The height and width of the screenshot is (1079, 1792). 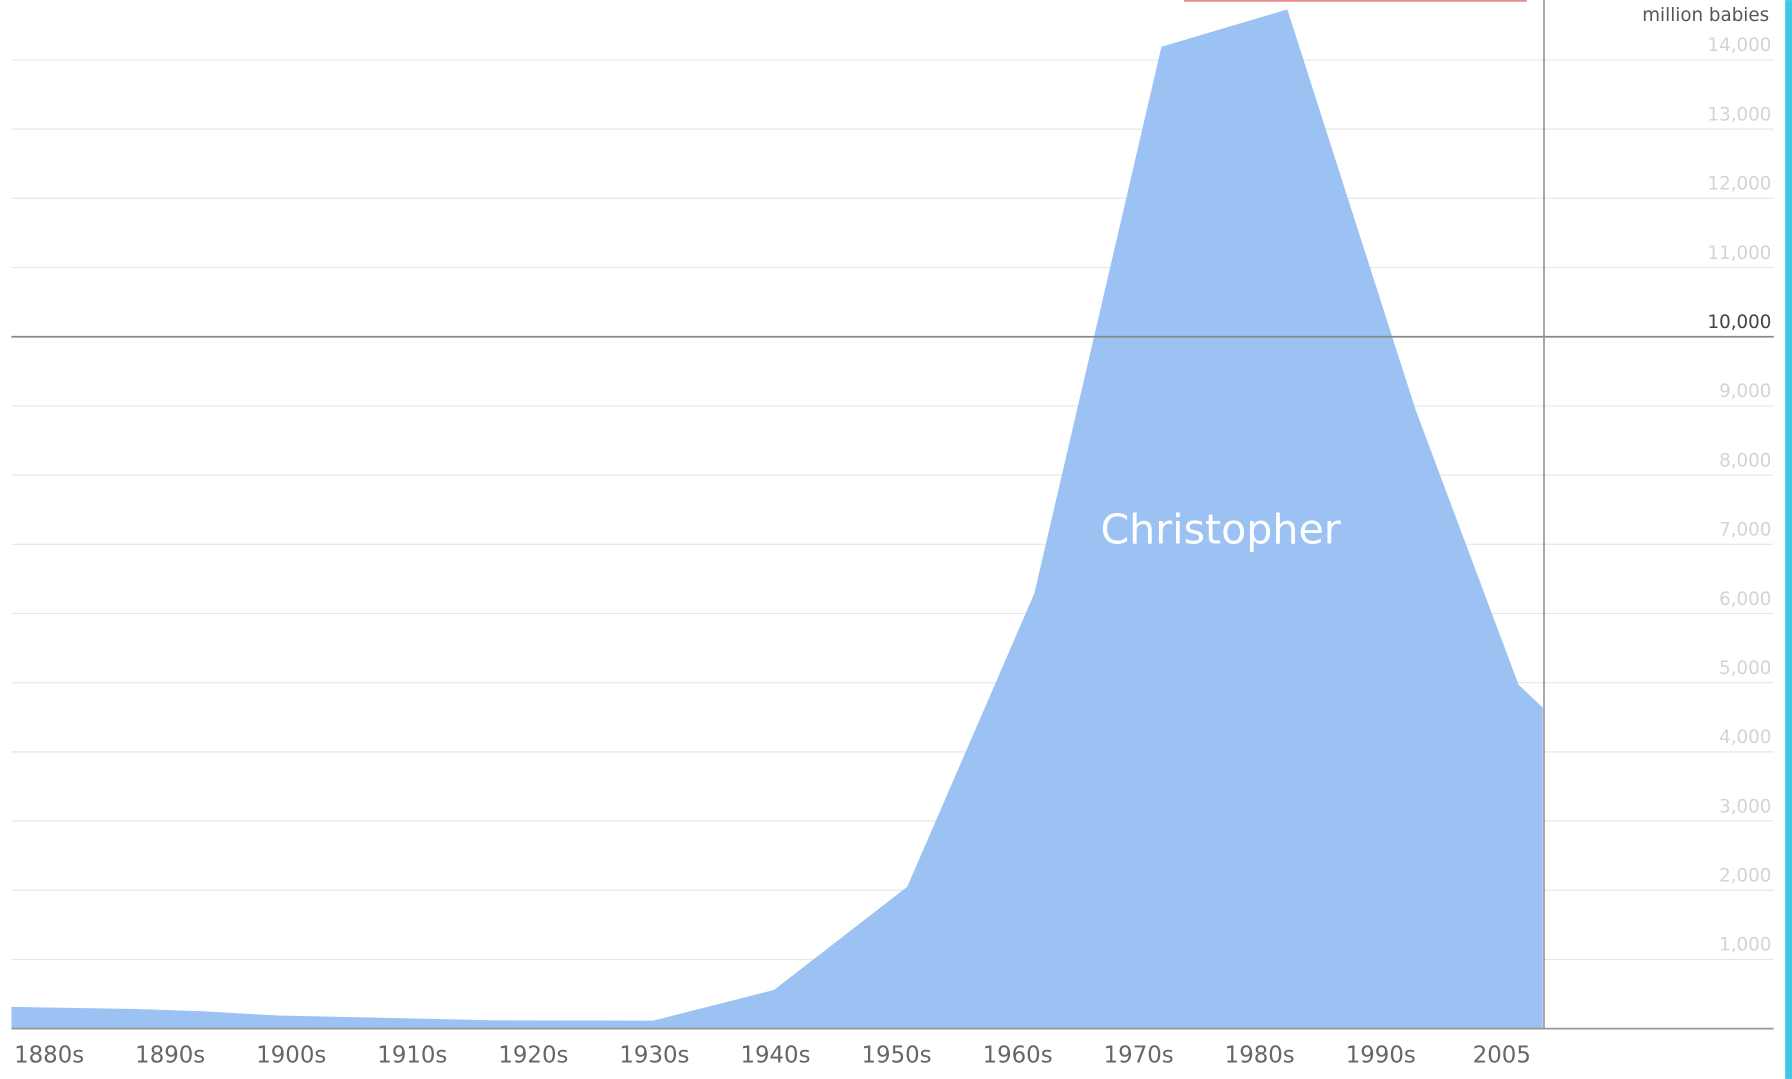 What do you see at coordinates (1745, 599) in the screenshot?
I see `y-tick-label: 6,000` at bounding box center [1745, 599].